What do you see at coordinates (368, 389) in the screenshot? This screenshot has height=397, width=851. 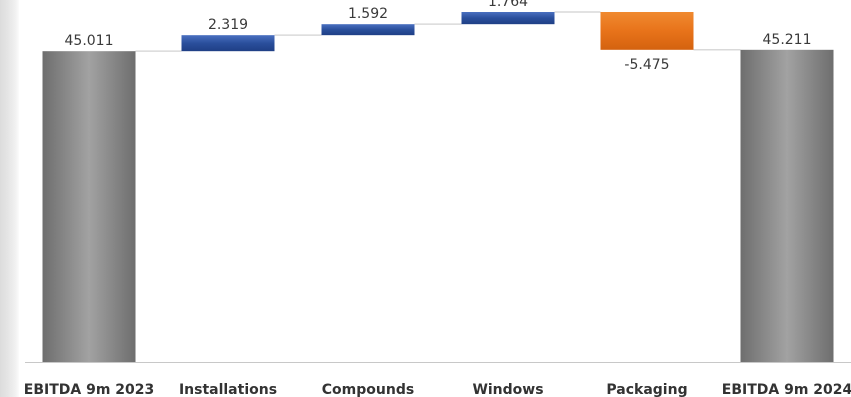 I see `category-label-3: Compounds` at bounding box center [368, 389].